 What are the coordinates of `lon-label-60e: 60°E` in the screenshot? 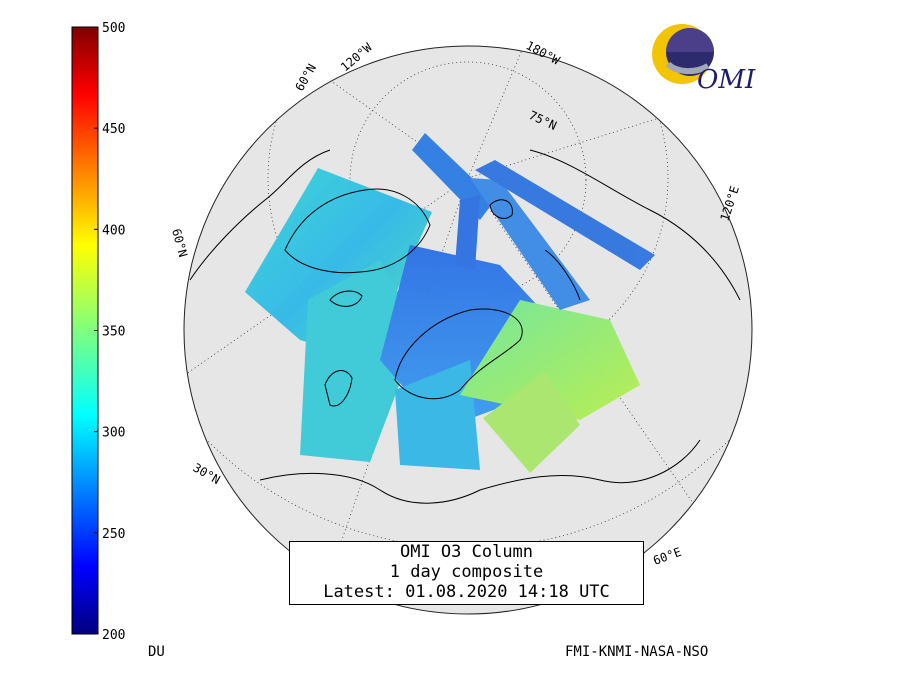 It's located at (667, 556).